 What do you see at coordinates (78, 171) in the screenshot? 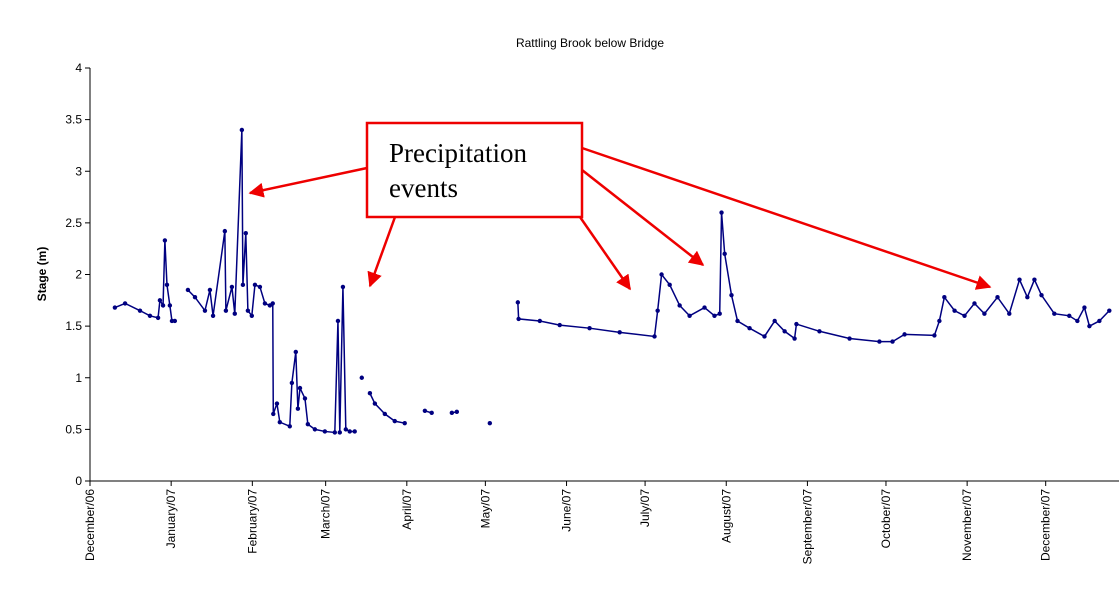
I see `y-tick-label: 3` at bounding box center [78, 171].